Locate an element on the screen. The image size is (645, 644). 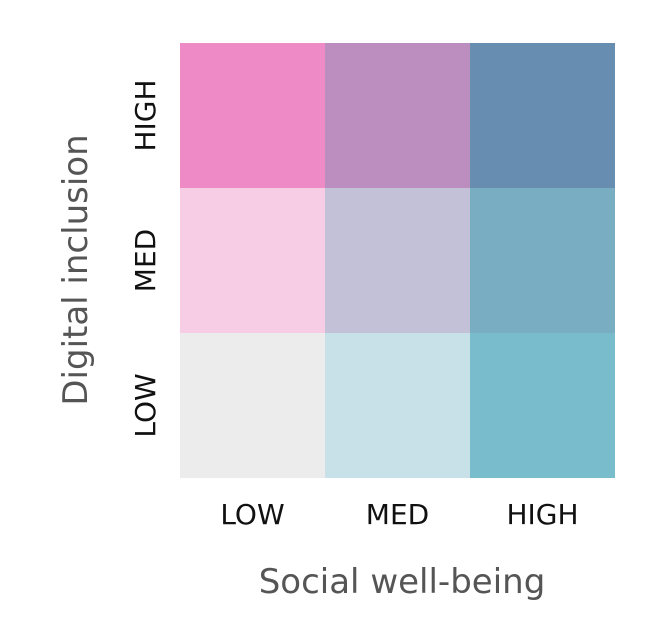
heatmap-cell-med-med is located at coordinates (397, 260).